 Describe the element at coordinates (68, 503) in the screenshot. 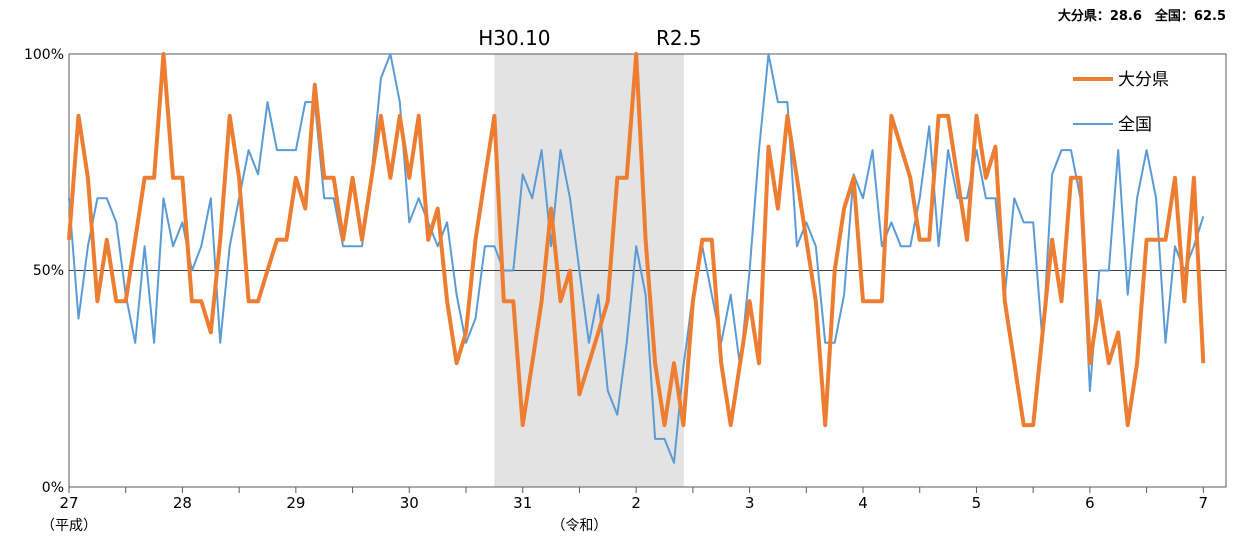

I see `x-tick-label: 27` at that location.